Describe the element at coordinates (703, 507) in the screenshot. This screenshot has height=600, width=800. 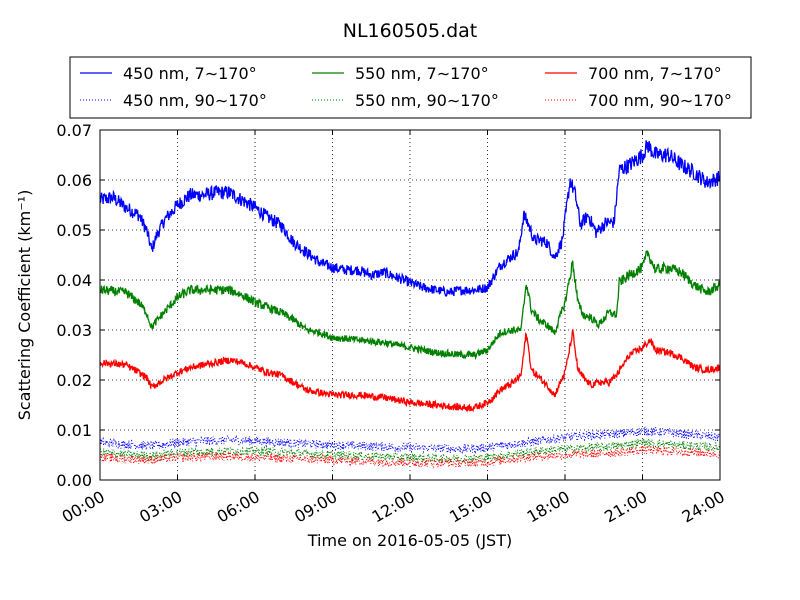
I see `x-tick-label: 24:00` at that location.